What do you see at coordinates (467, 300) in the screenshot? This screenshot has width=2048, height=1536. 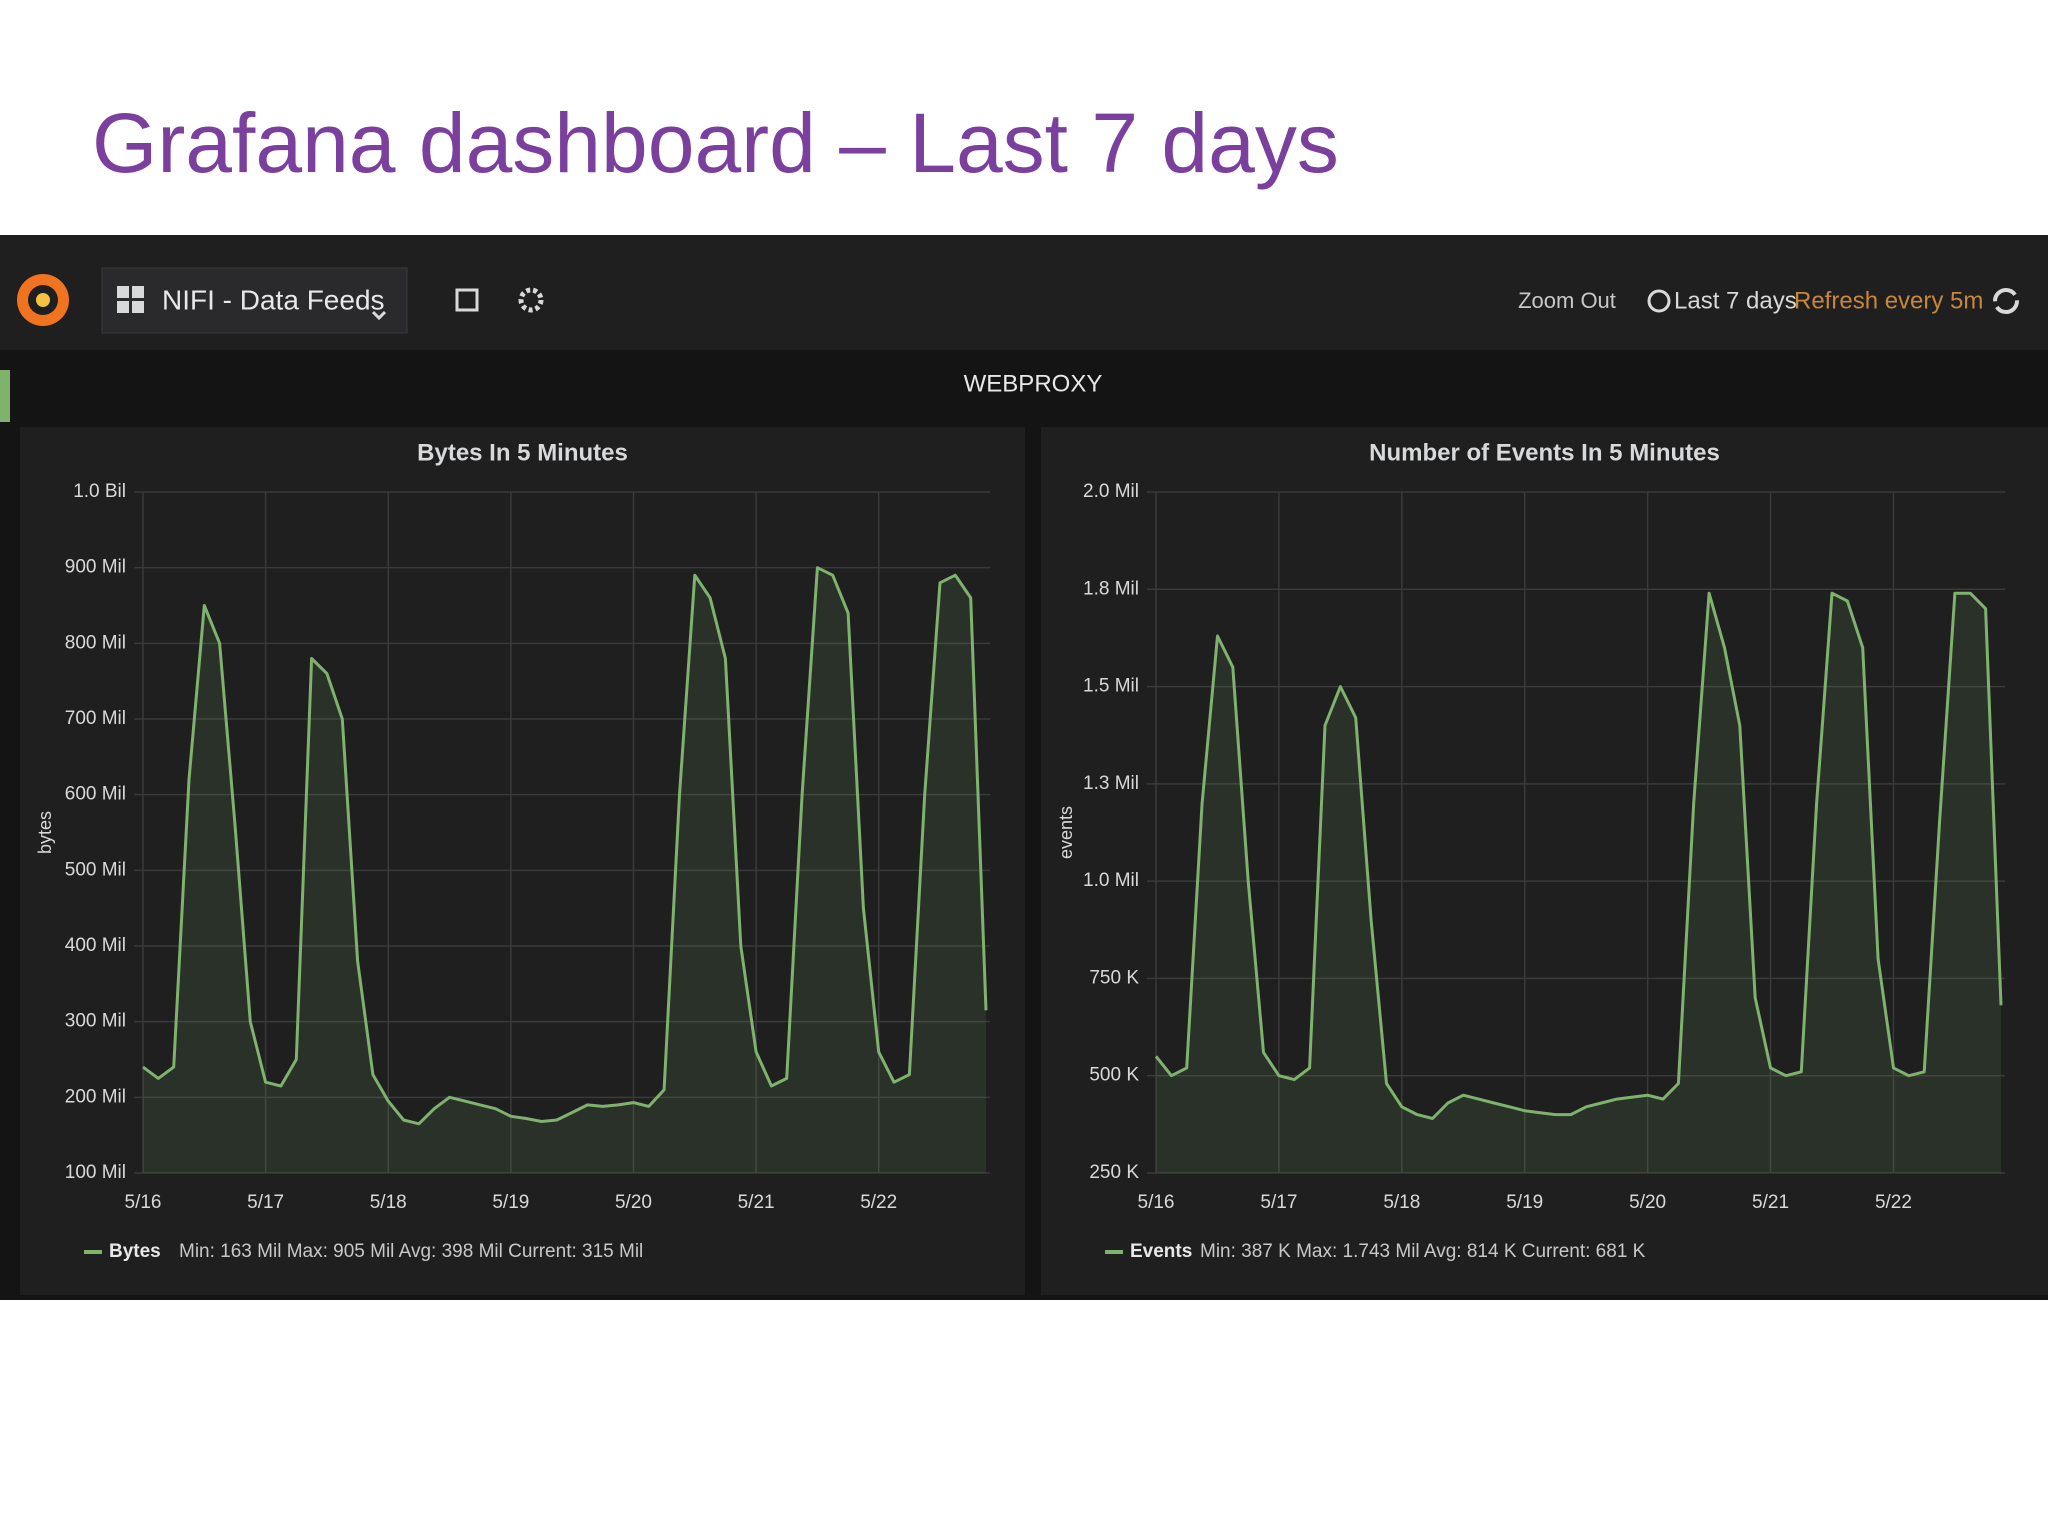 I see `share-icon` at bounding box center [467, 300].